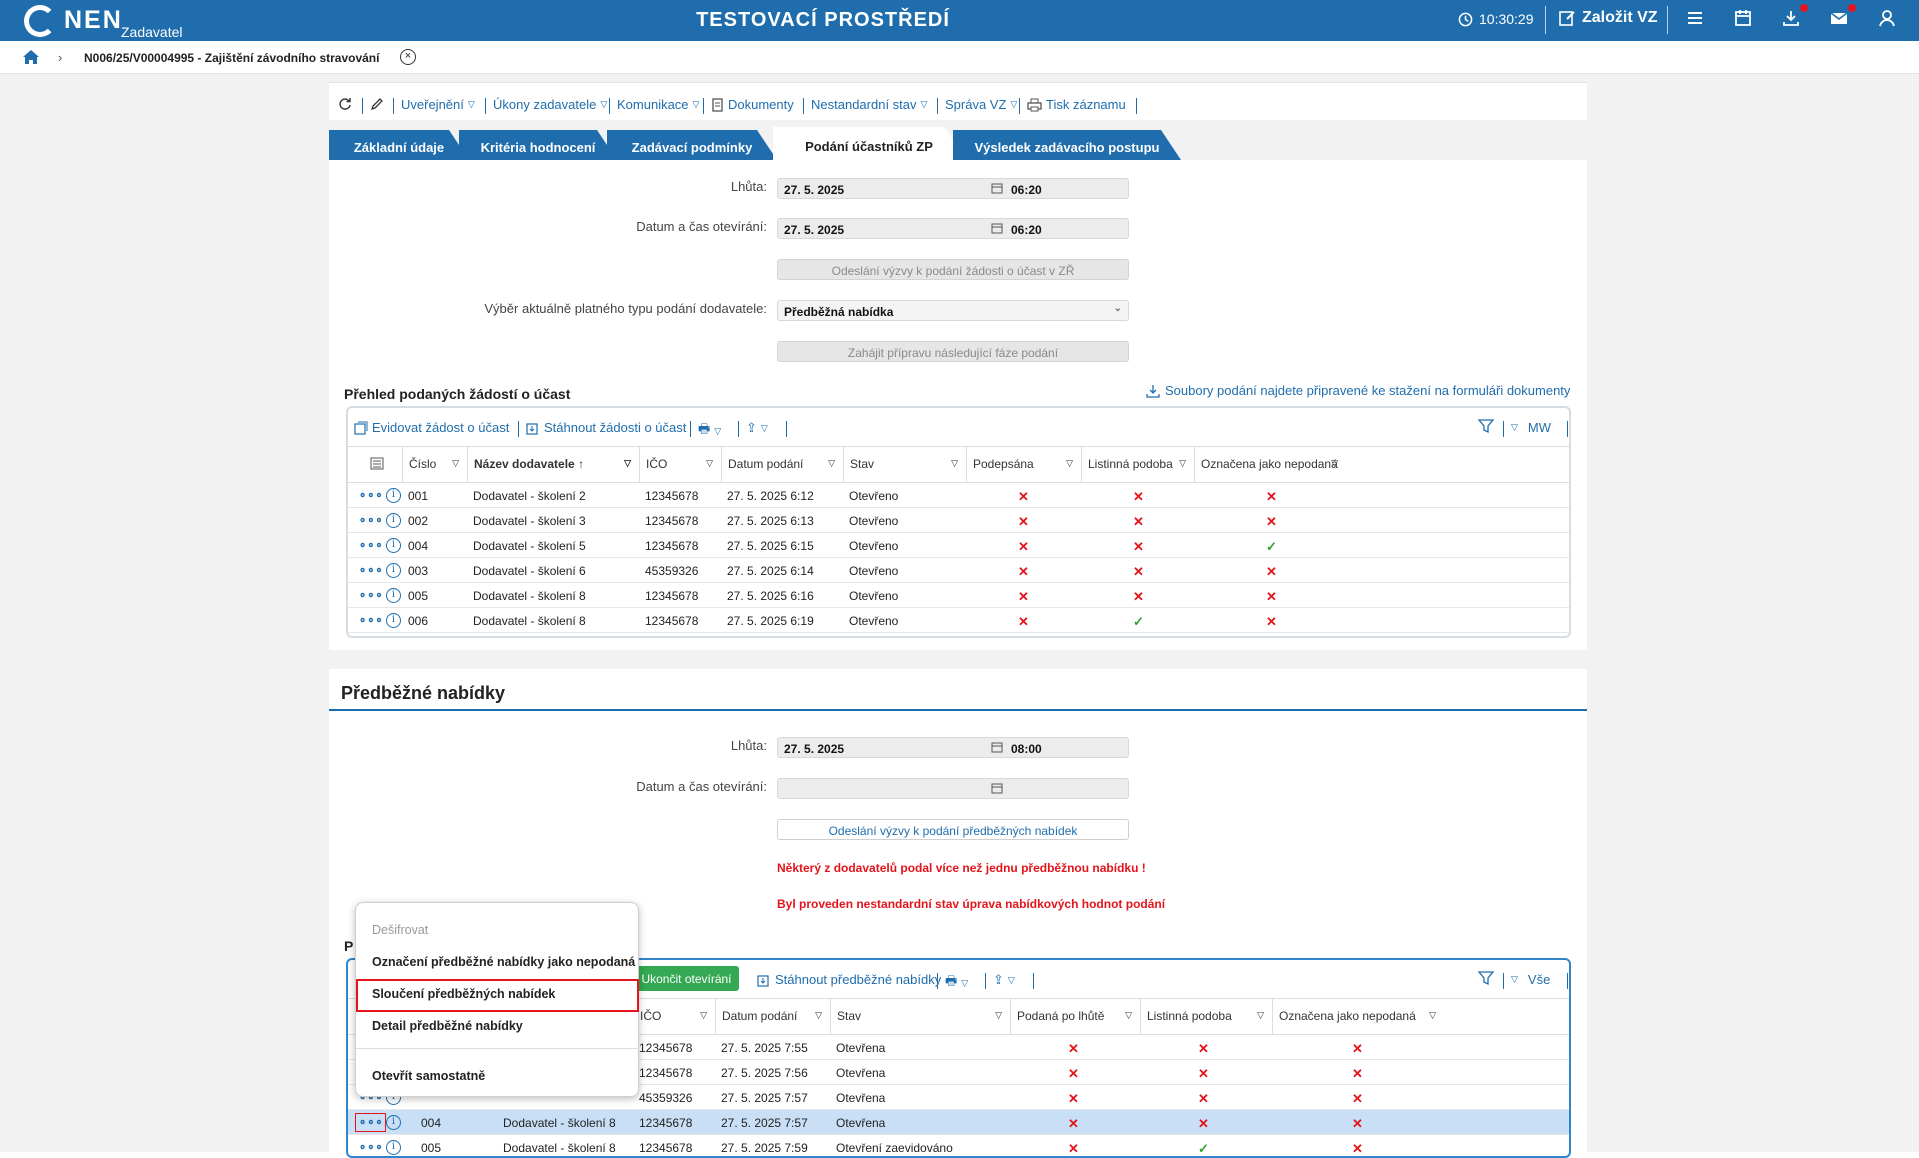  What do you see at coordinates (553, 465) in the screenshot?
I see `col-nazev: Název dodavatele ↑ ▽` at bounding box center [553, 465].